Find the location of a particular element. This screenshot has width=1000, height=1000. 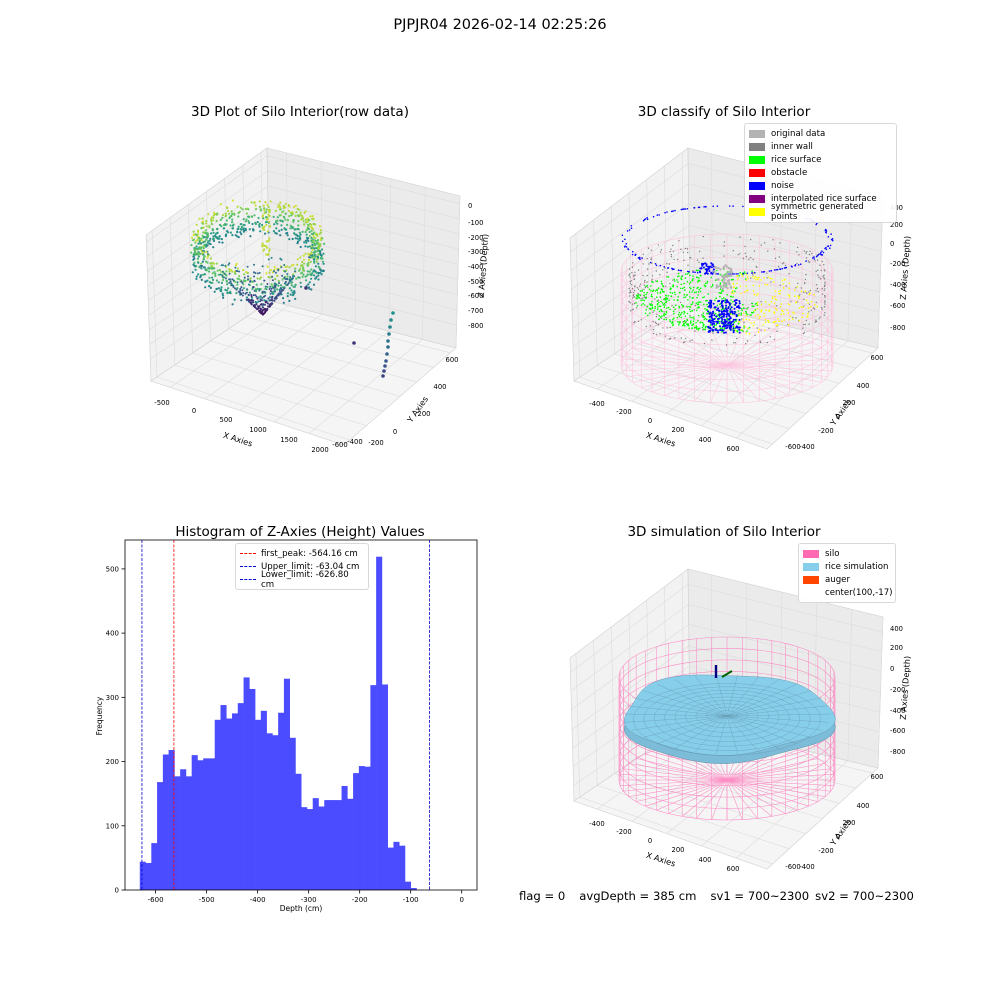

legend-item: inner wall is located at coordinates (820, 146).